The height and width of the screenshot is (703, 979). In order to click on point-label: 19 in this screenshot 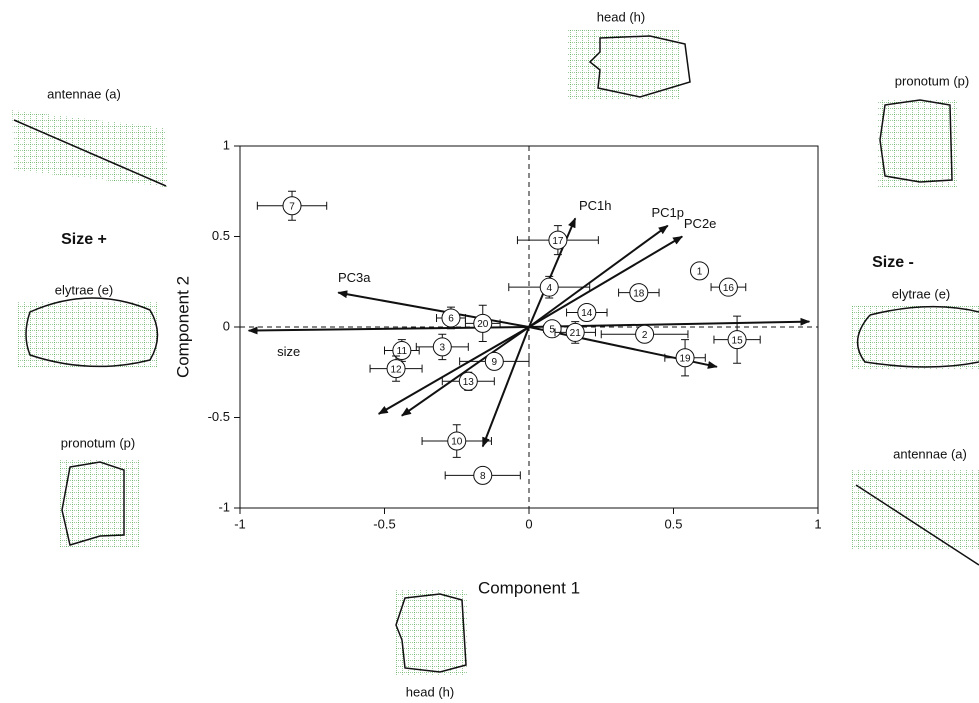, I will do `click(685, 358)`.